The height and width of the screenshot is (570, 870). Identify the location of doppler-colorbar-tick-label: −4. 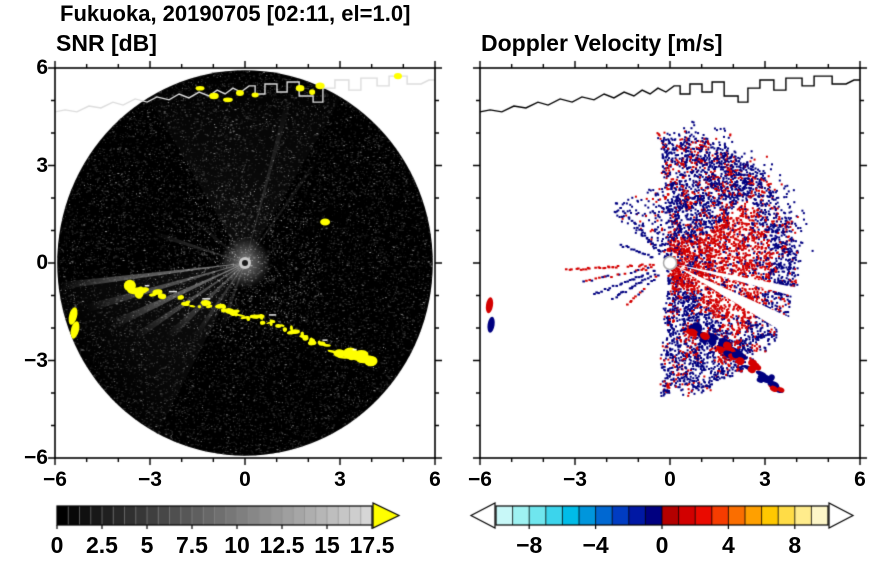
(595, 545).